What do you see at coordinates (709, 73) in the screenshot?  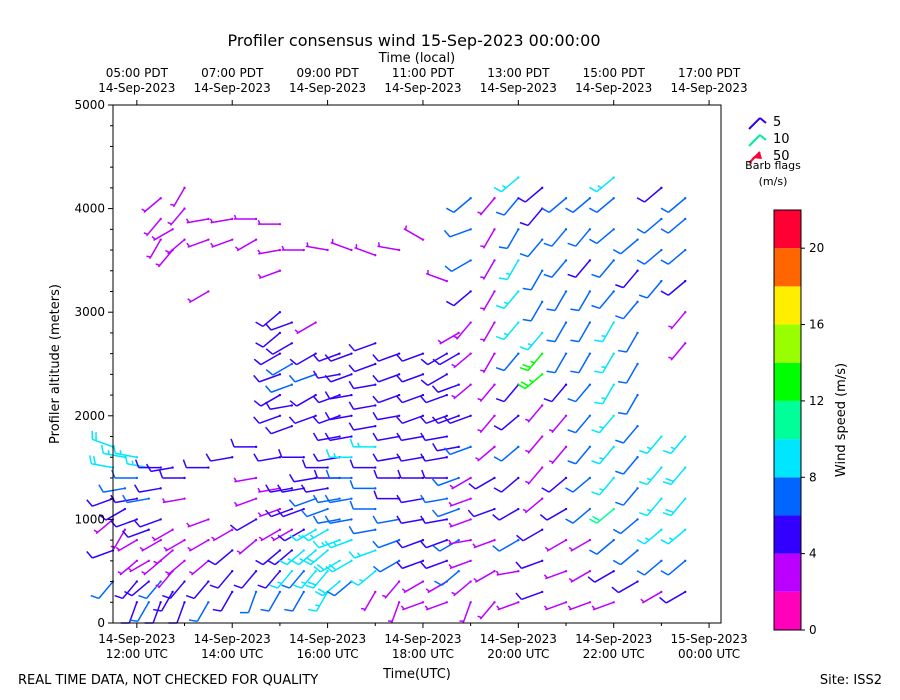 I see `top-tick-time: 17:00 PDT` at bounding box center [709, 73].